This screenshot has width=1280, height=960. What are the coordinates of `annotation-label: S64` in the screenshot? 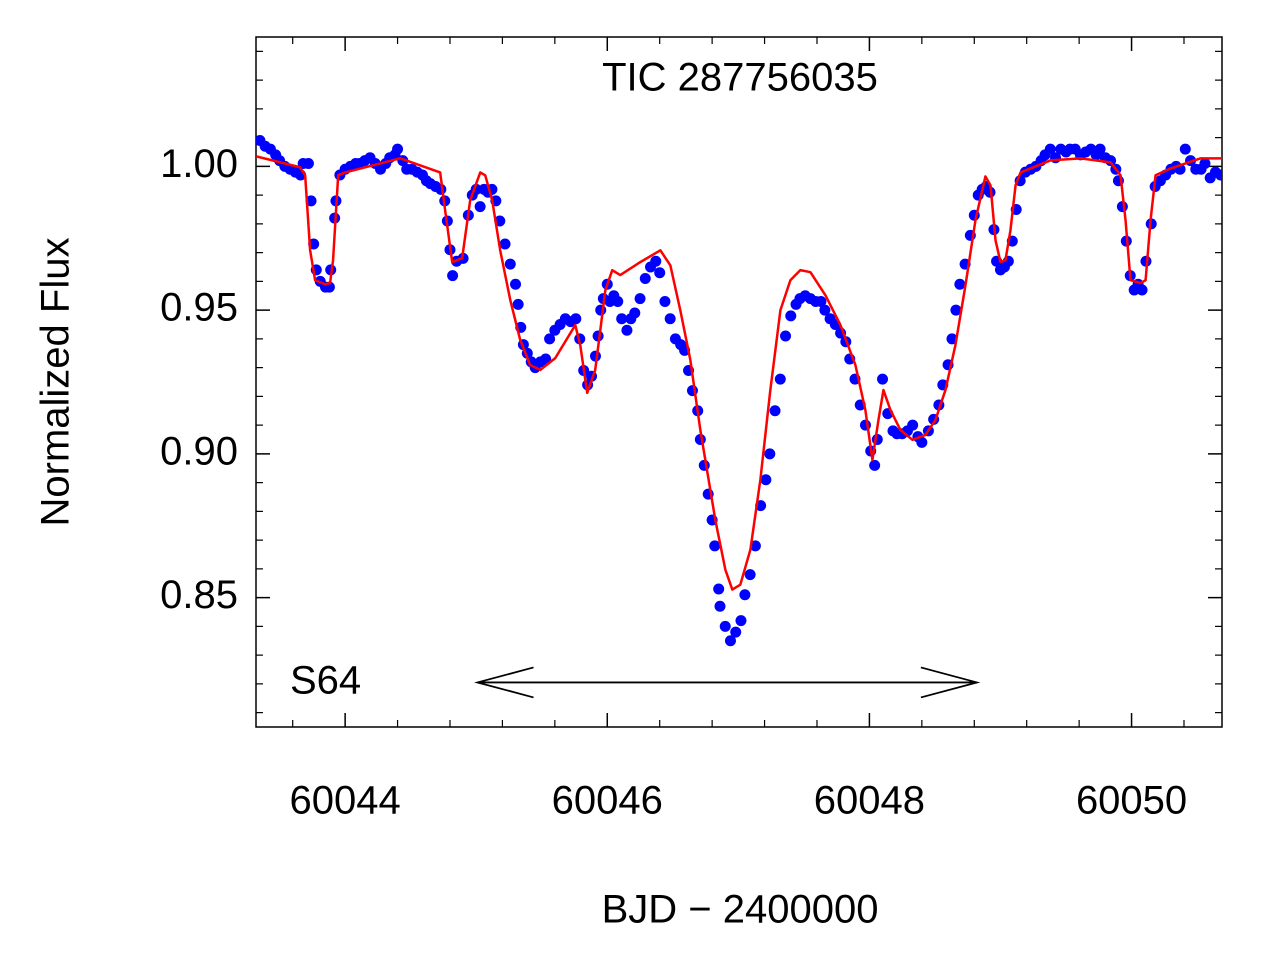 It's located at (325, 681).